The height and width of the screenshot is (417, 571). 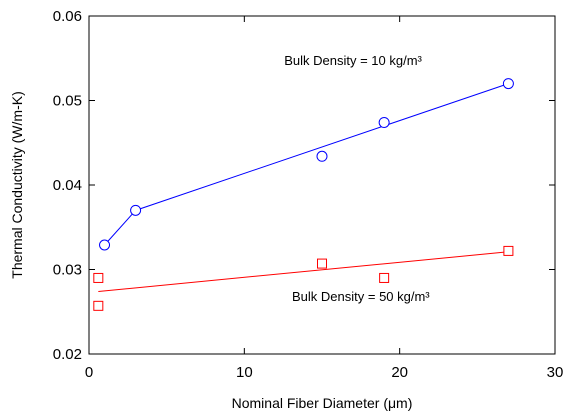 What do you see at coordinates (67, 354) in the screenshot?
I see `y-tick-label: 0.02` at bounding box center [67, 354].